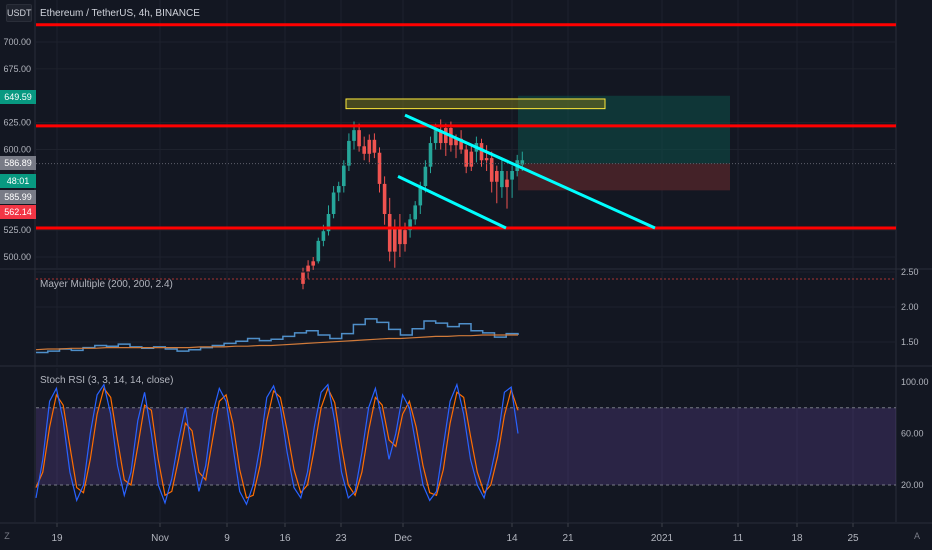 This screenshot has height=550, width=932. What do you see at coordinates (475, 104) in the screenshot?
I see `supply-zone` at bounding box center [475, 104].